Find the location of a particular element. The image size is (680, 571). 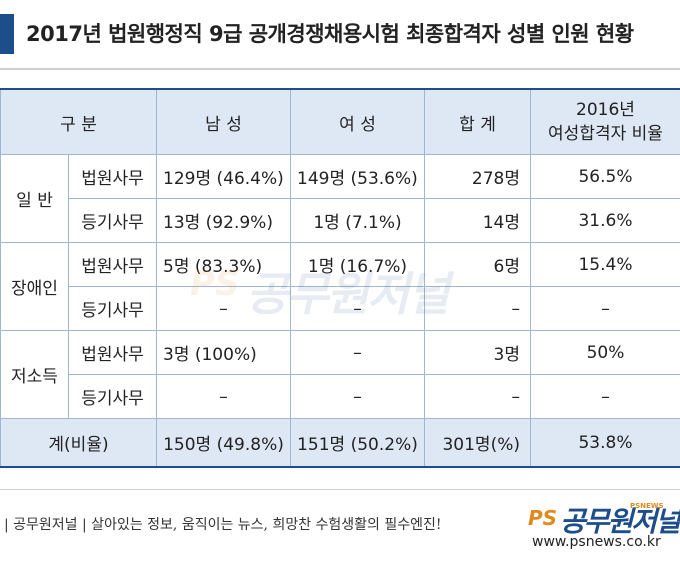

footer-logo: PS 공무원저널 PSNEWS is located at coordinates (604, 519).